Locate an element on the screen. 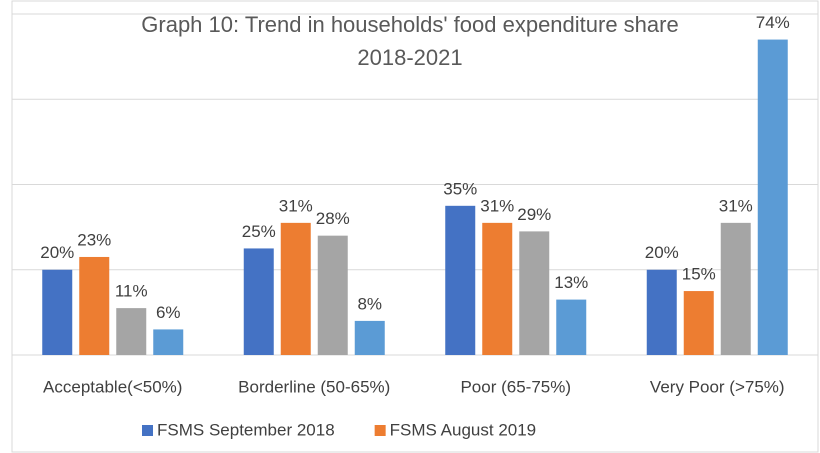 The image size is (820, 453). x-tick-label: Very Poor (>75%) is located at coordinates (717, 386).